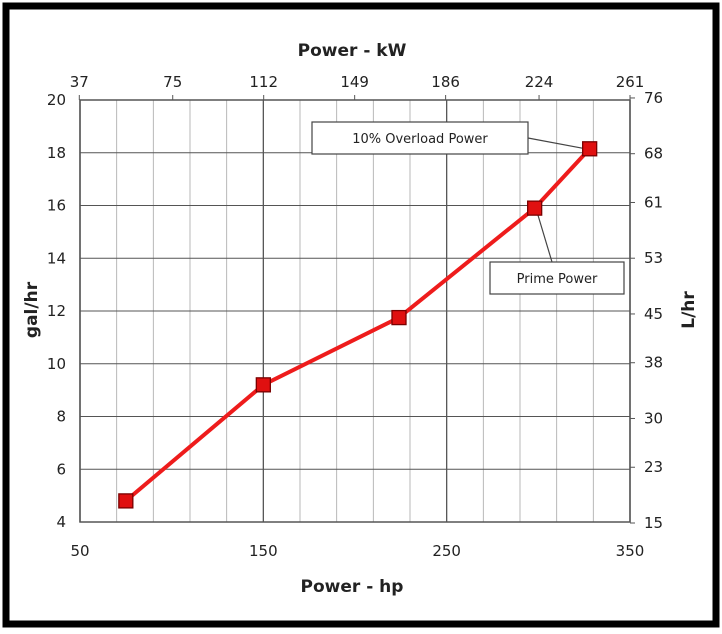 Image resolution: width=722 pixels, height=634 pixels. I want to click on callout-overload-label: 10% Overload Power, so click(420, 139).